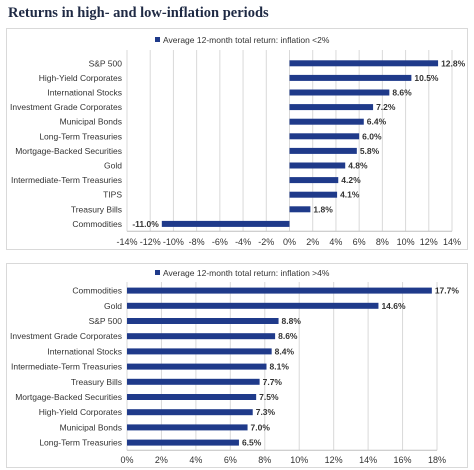 The height and width of the screenshot is (470, 474). What do you see at coordinates (289, 242) in the screenshot?
I see `low-inflation-tick-label: 0%` at bounding box center [289, 242].